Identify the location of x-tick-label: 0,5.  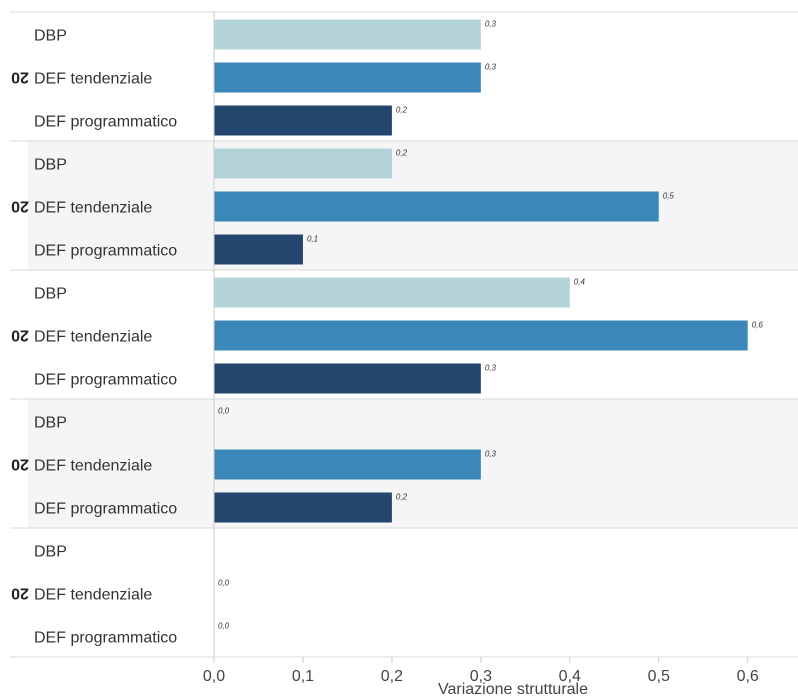
(659, 676).